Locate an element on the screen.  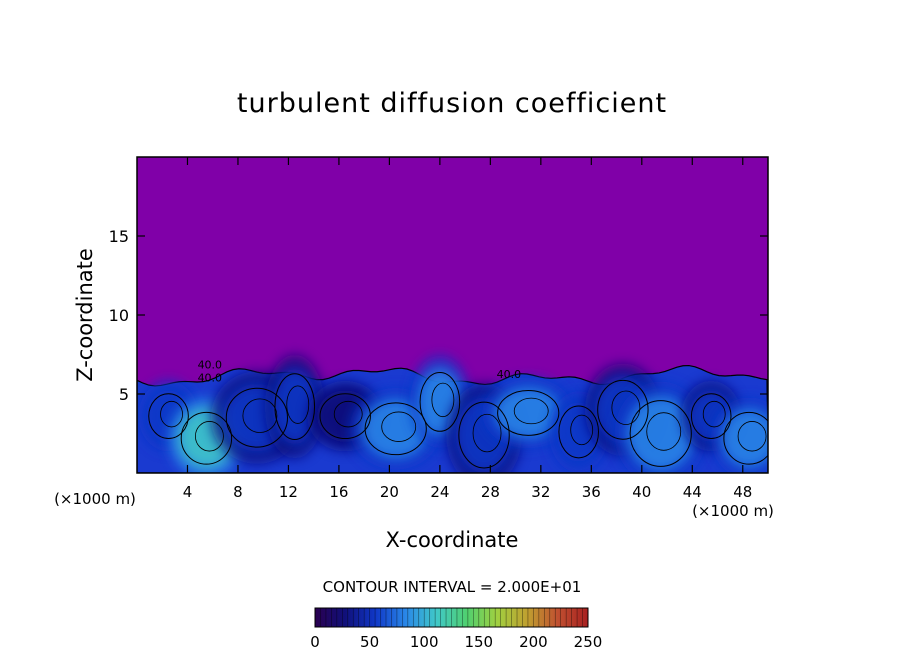
colorbar-level-lines is located at coordinates (451, 617).